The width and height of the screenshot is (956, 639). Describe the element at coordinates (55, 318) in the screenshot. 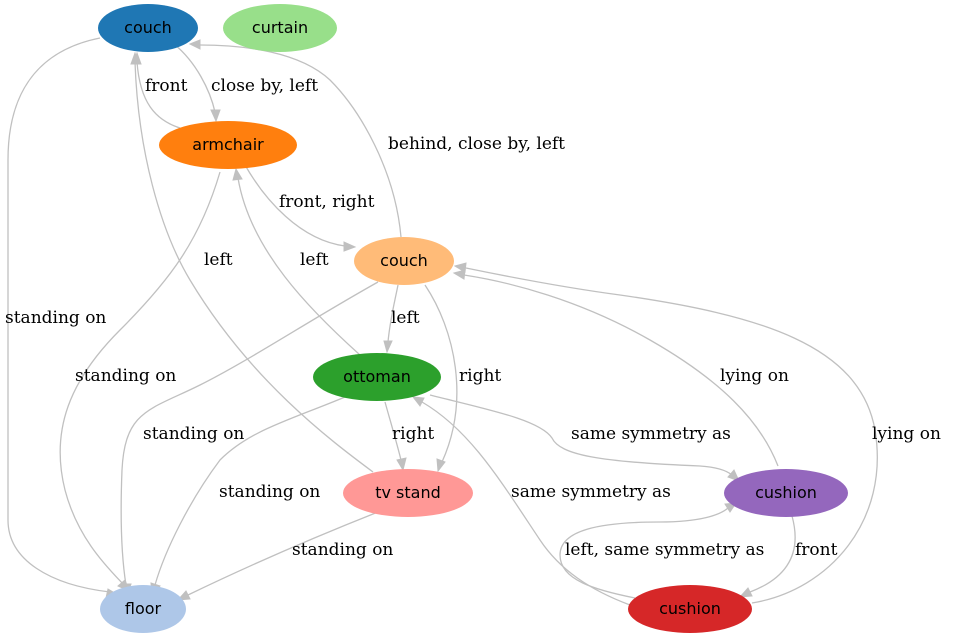

I see `edge-label-couch-top-floor: standing on` at that location.